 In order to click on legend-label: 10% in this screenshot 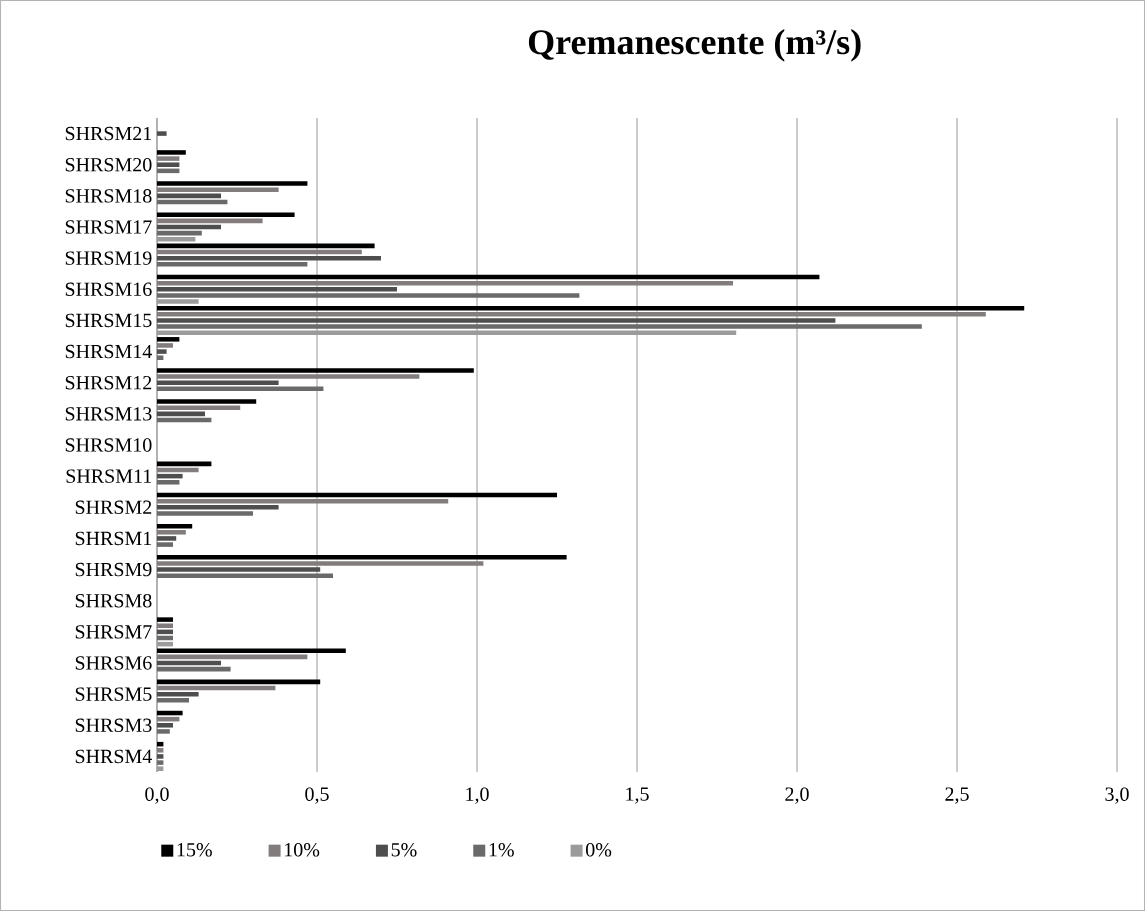, I will do `click(302, 850)`.